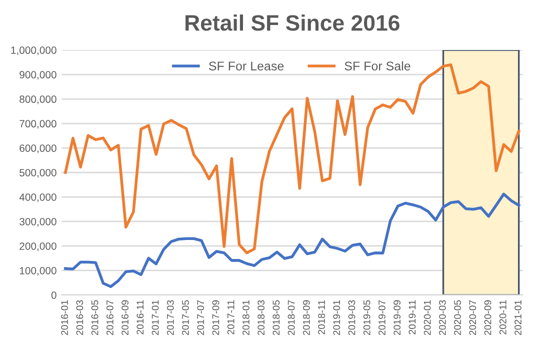 The height and width of the screenshot is (345, 536). Describe the element at coordinates (94, 318) in the screenshot. I see `x-tick-label: 2016-05` at that location.